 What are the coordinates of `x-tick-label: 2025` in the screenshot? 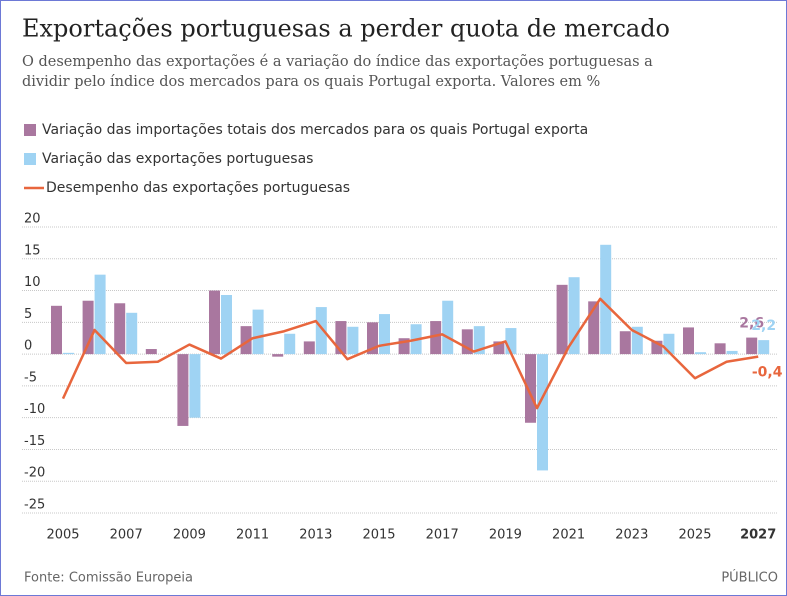 It's located at (694, 535).